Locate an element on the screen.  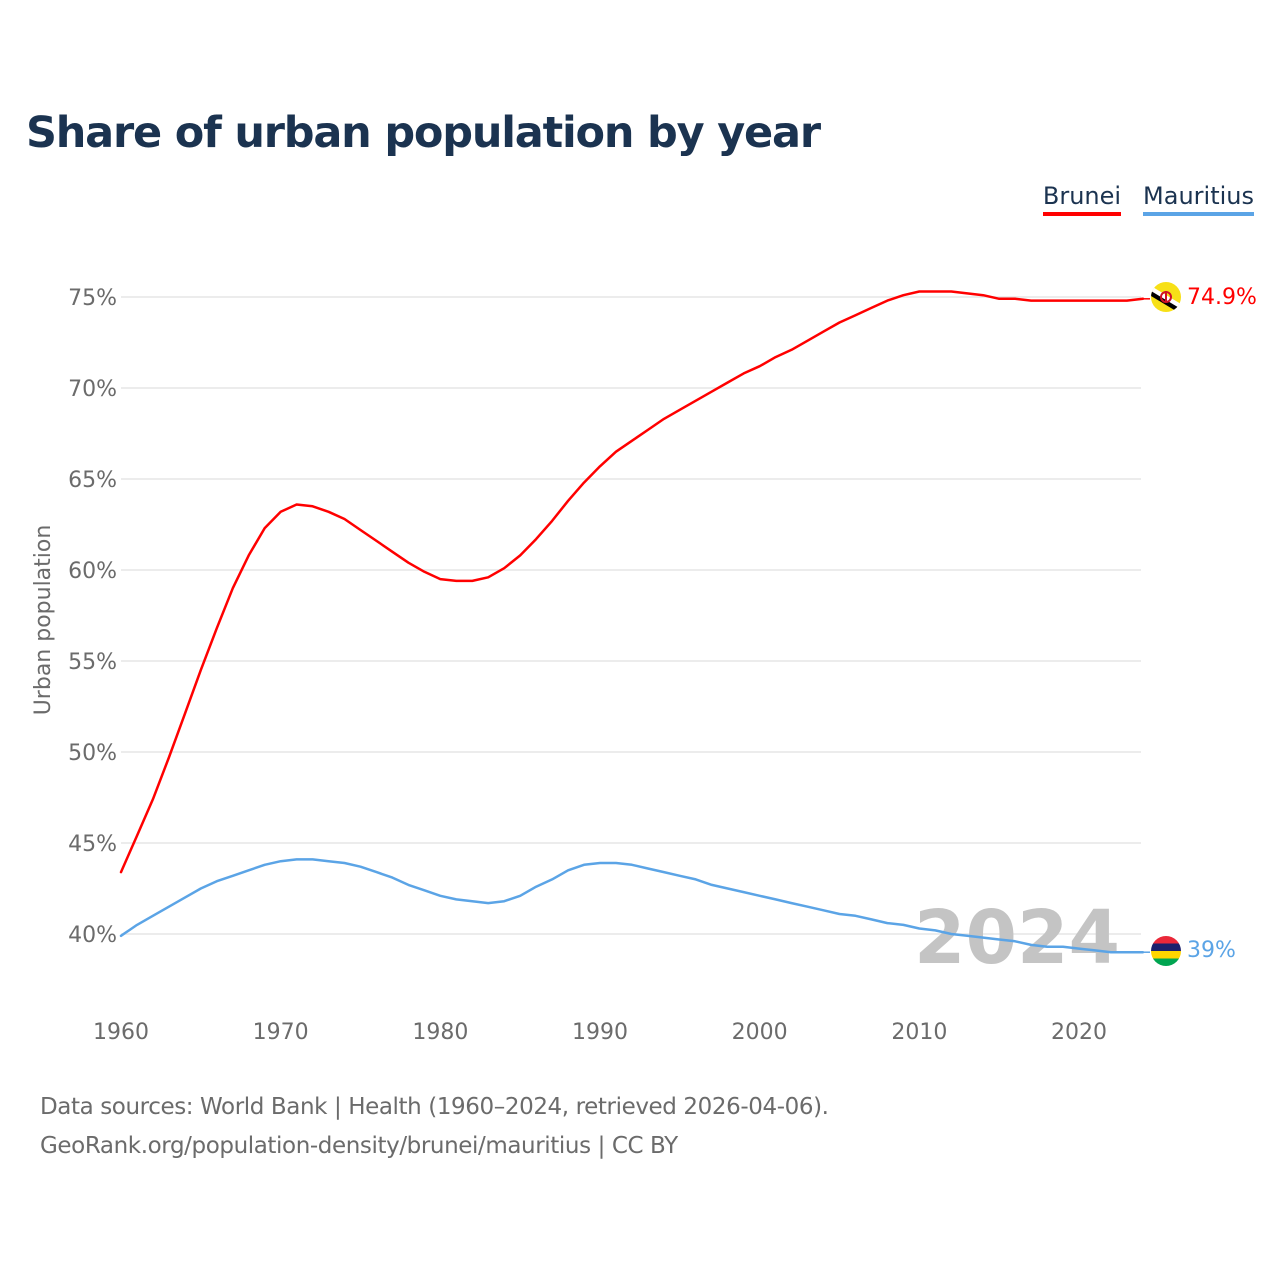
y-tick-label: 65% is located at coordinates (92, 480).